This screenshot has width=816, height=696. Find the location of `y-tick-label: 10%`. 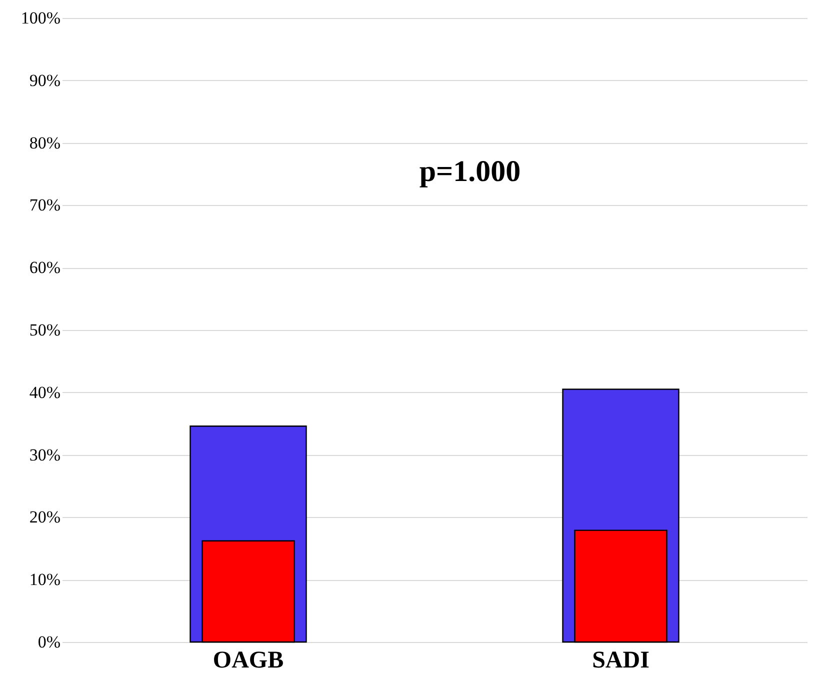

y-tick-label: 10% is located at coordinates (44, 580).